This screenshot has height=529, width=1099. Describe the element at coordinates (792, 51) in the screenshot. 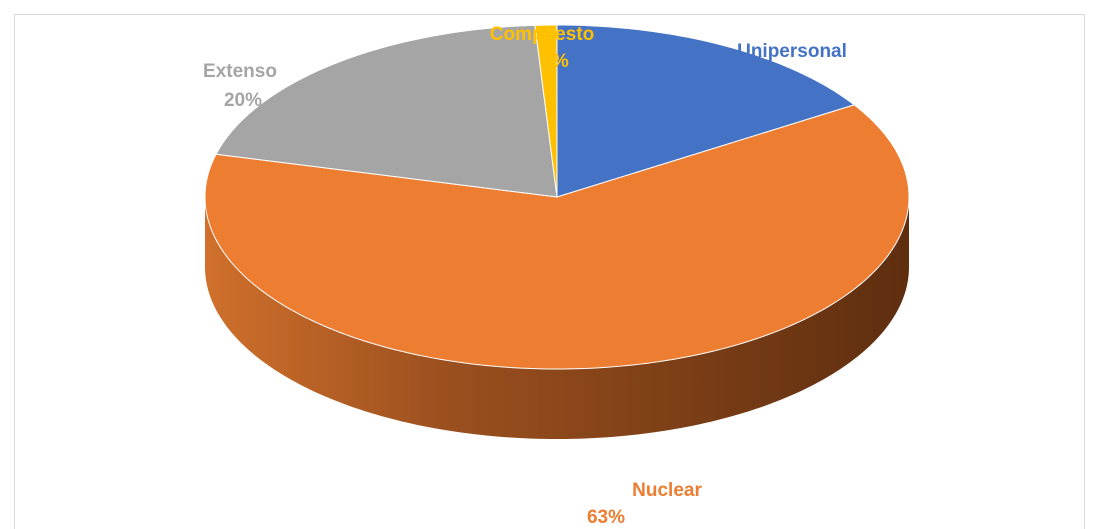

I see `slice-label: Unipersonal` at that location.